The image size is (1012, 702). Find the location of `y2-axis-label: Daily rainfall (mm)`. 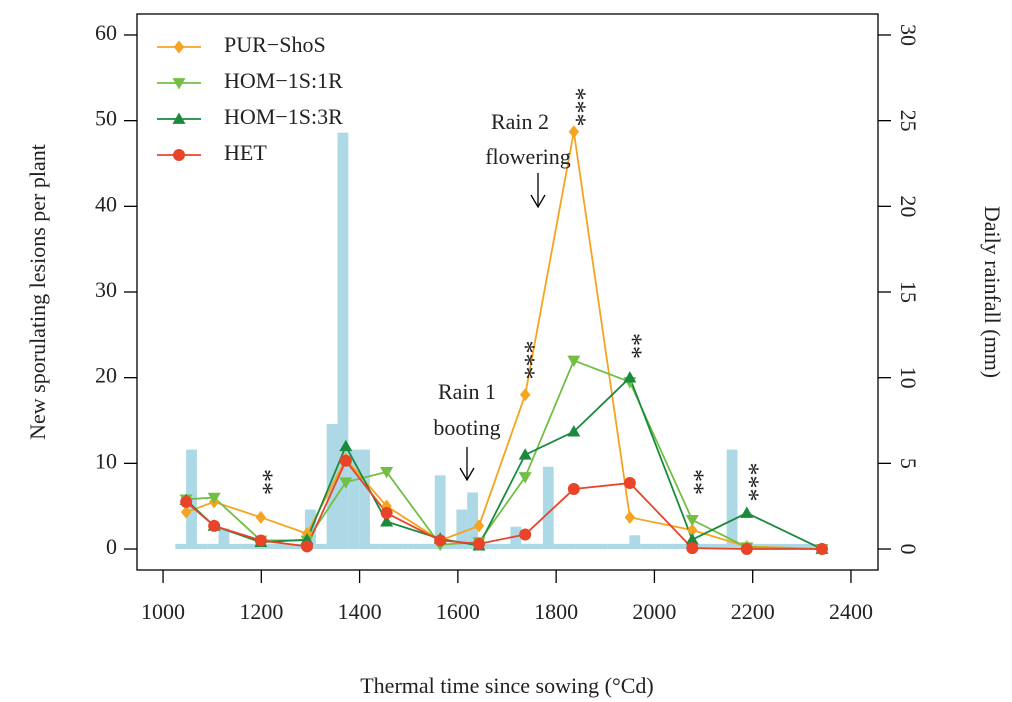

y2-axis-label: Daily rainfall (mm) is located at coordinates (992, 292).